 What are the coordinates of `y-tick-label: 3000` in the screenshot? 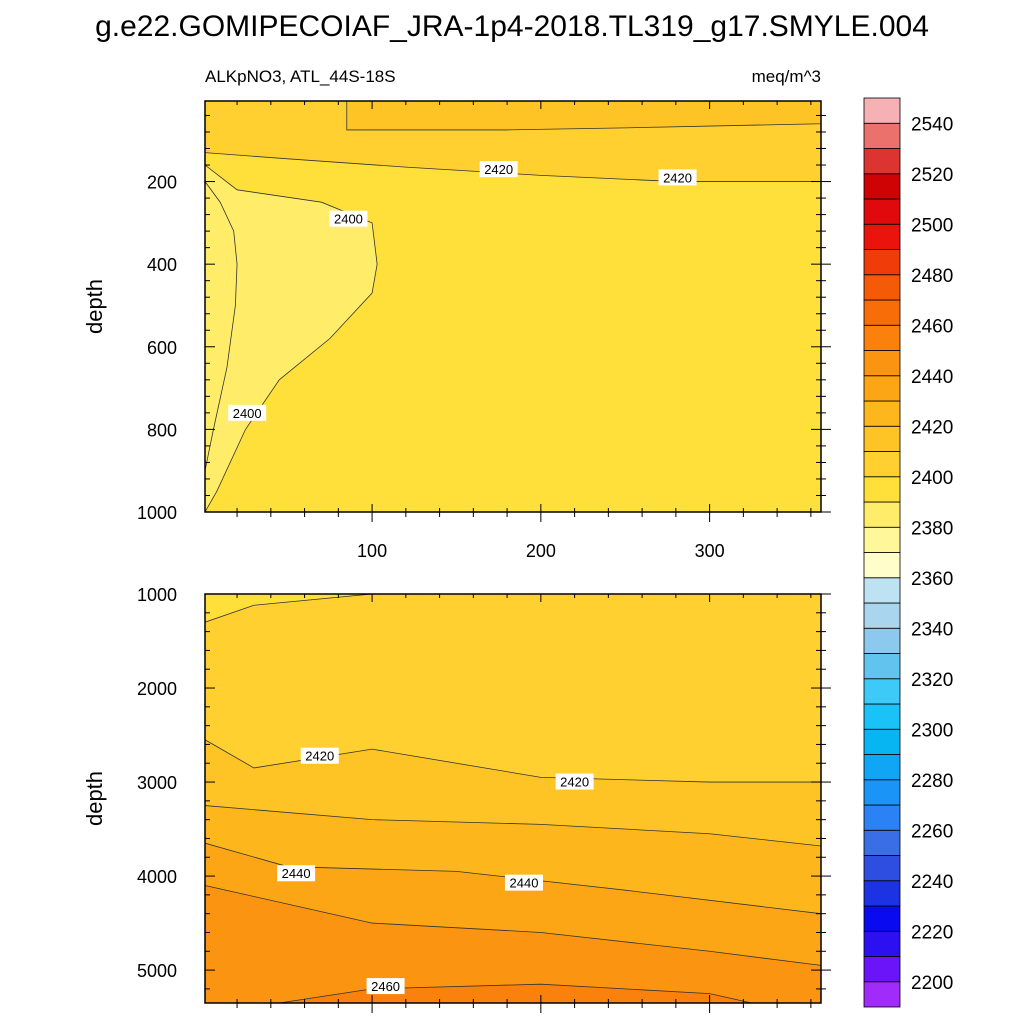 It's located at (157, 783).